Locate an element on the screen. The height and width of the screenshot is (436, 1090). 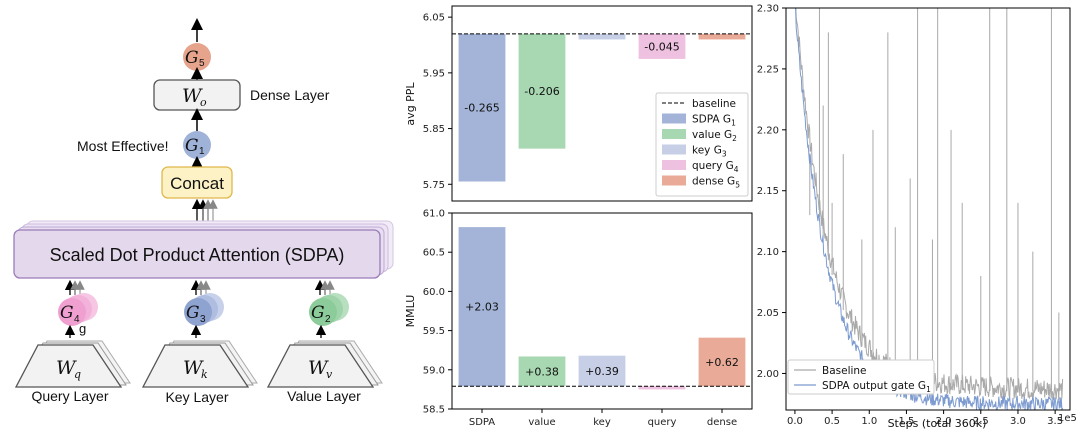
ppl-yticks: 6.05 5.95 5.85 5.75 is located at coordinates (437, 102).